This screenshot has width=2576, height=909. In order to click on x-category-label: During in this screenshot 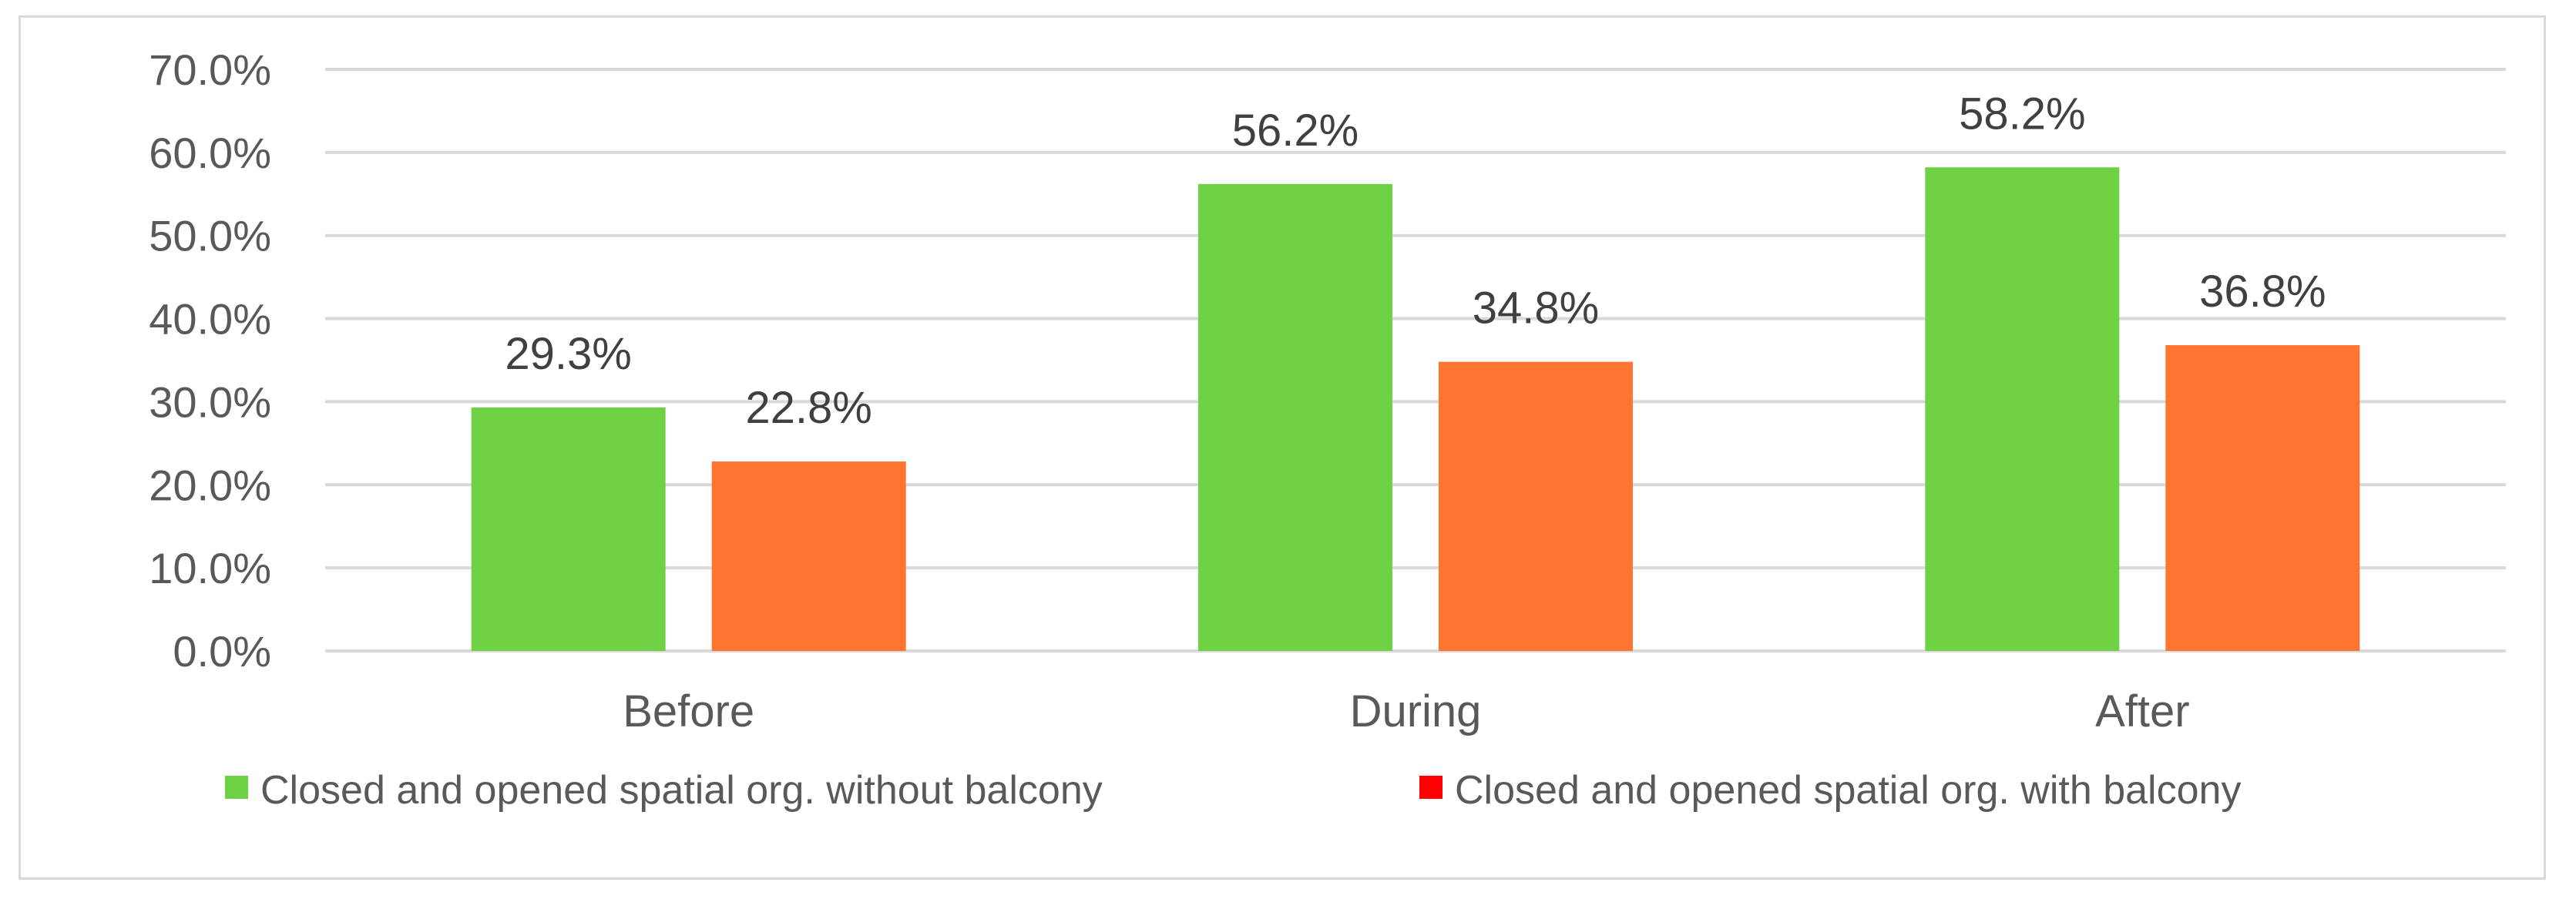, I will do `click(1416, 711)`.